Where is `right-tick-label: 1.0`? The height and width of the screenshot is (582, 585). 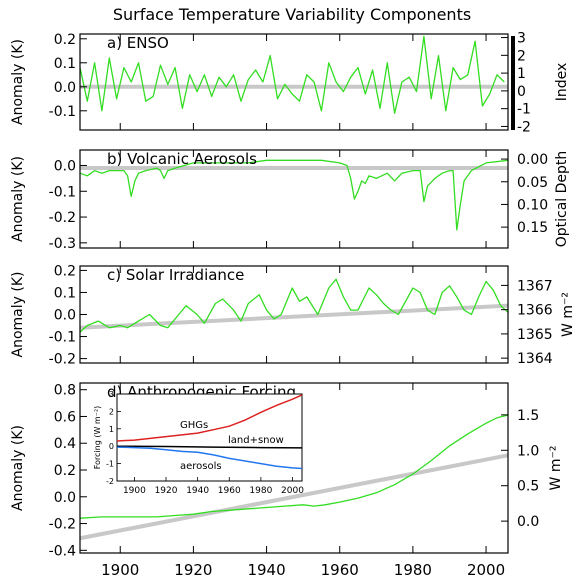
right-tick-label: 1.0 is located at coordinates (528, 451).